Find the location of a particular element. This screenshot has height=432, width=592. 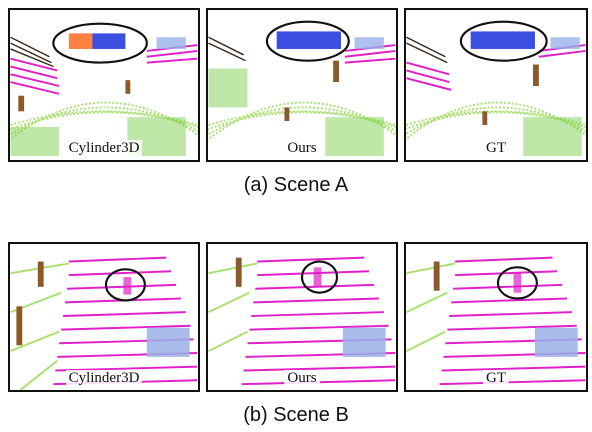

scene-b-panel-gt: GT is located at coordinates (496, 317).